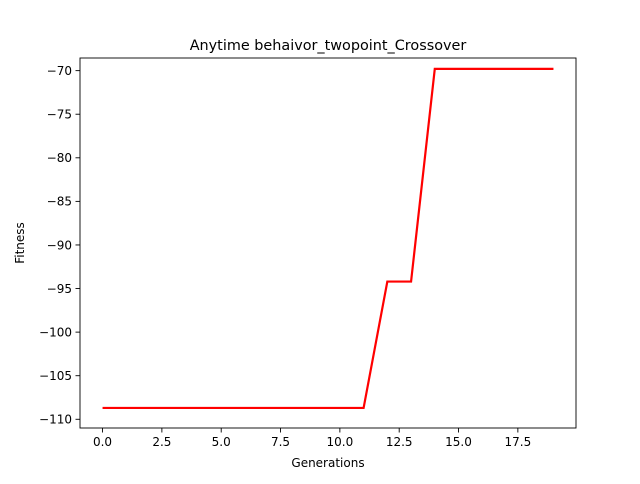  I want to click on x-tick-label: 17.5, so click(517, 442).